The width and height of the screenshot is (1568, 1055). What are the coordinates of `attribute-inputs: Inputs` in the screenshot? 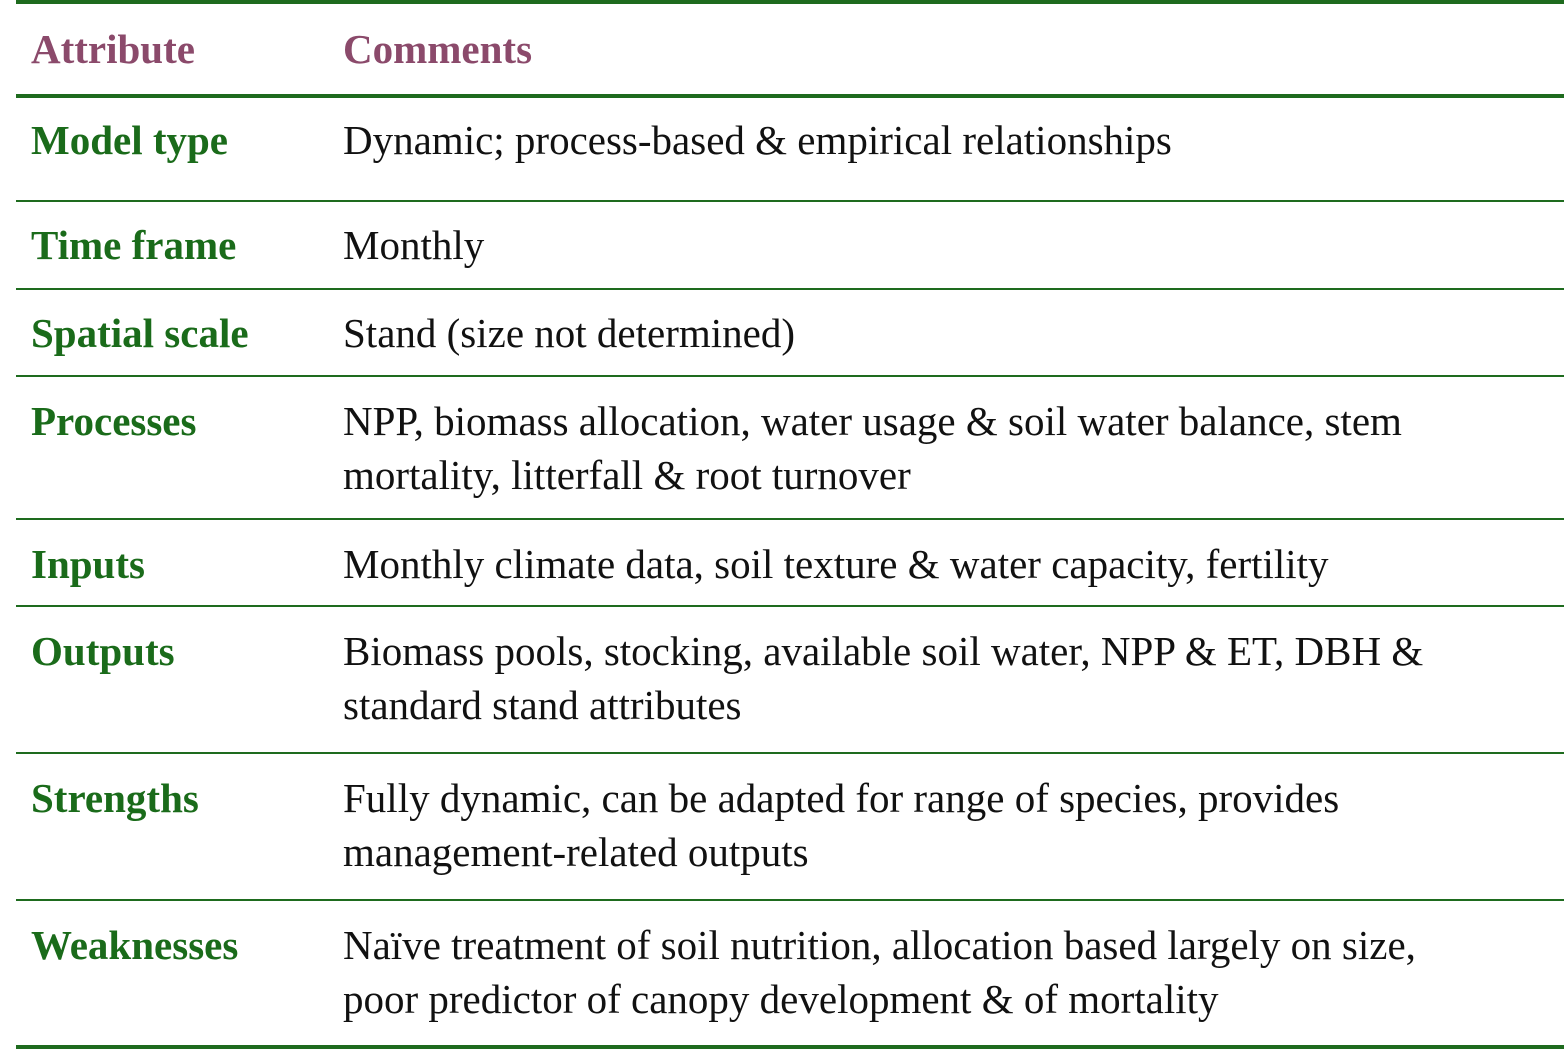 It's located at (88, 564).